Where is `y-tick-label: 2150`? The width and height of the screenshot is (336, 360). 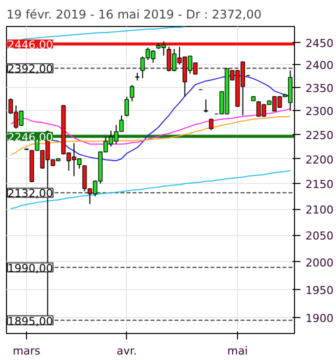
y-tick-label: 2150 is located at coordinates (320, 185).